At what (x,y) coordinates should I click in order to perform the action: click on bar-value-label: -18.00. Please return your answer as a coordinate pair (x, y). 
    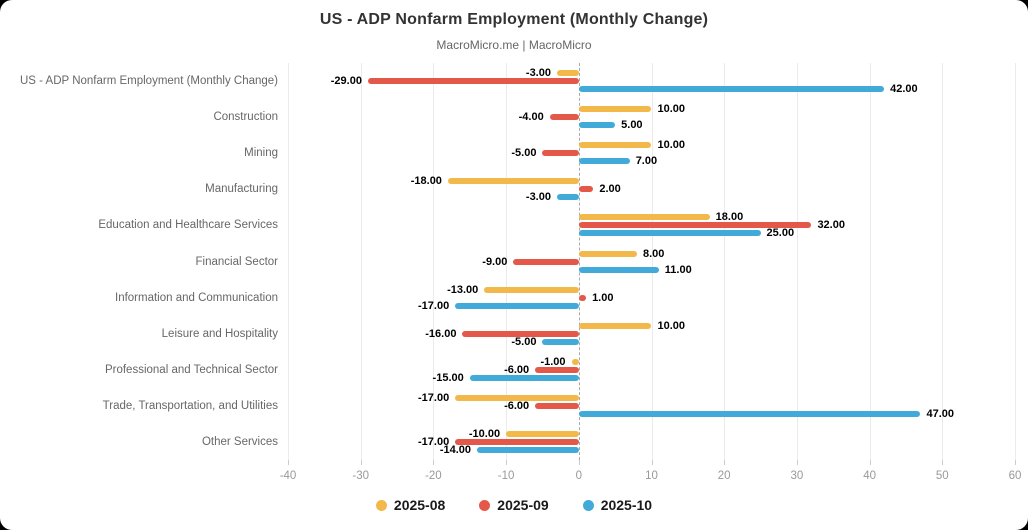
    Looking at the image, I should click on (426, 181).